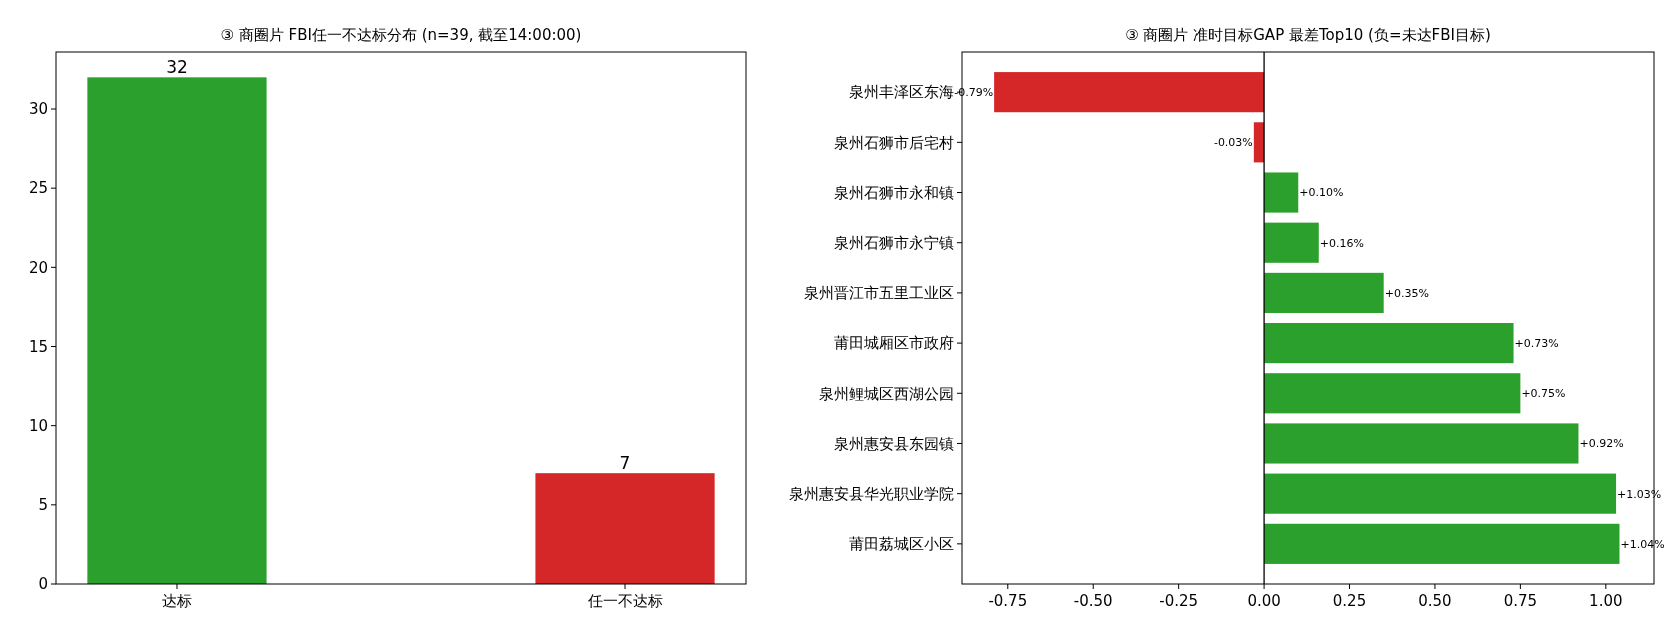 This screenshot has width=1680, height=624. I want to click on y-tick-label: 30, so click(38, 109).